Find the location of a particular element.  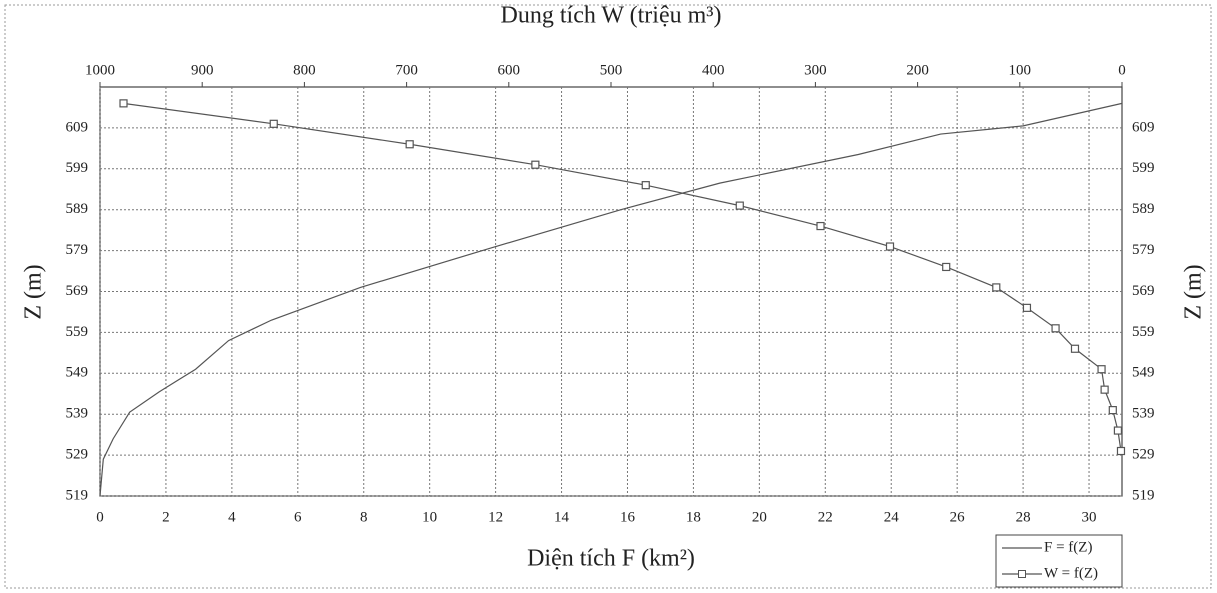

x2-tick-label: 100 is located at coordinates (1020, 70).